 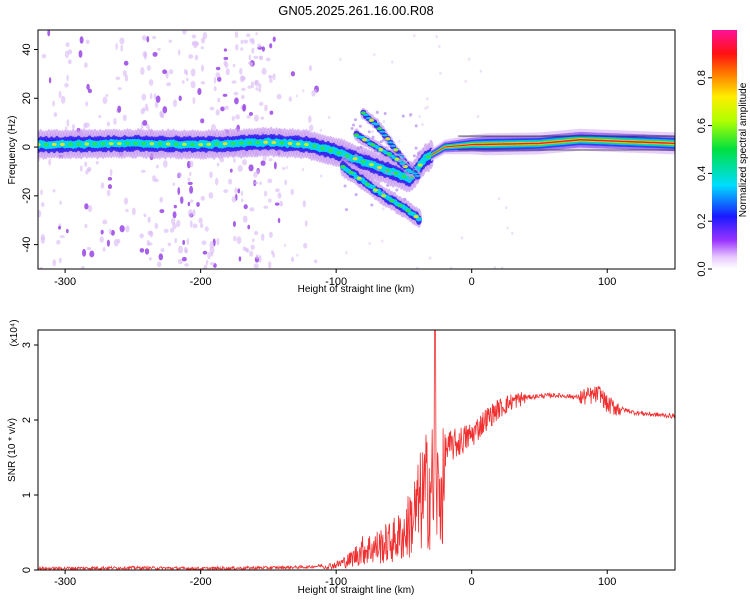 What do you see at coordinates (355, 10) in the screenshot?
I see `chart-title: GN05.2025.261.16.00.R08` at bounding box center [355, 10].